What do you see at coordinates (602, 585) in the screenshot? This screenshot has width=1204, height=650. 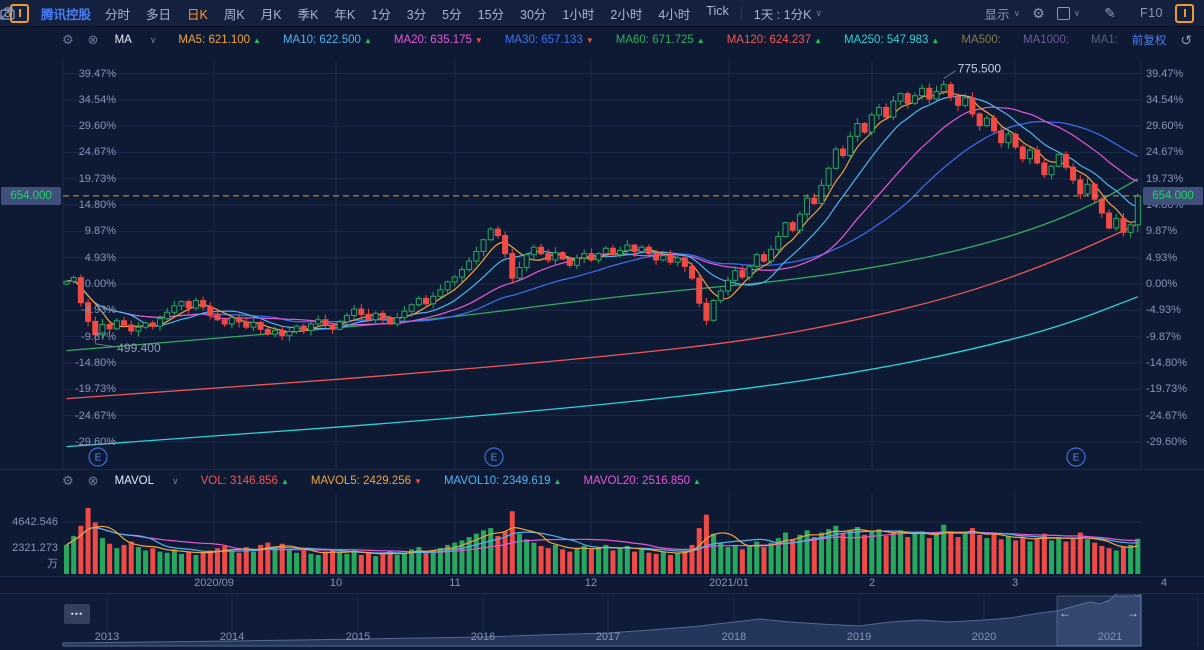 I see `x-axis-labels: 2020/09 10 11 12 2021/01 2 3 4` at bounding box center [602, 585].